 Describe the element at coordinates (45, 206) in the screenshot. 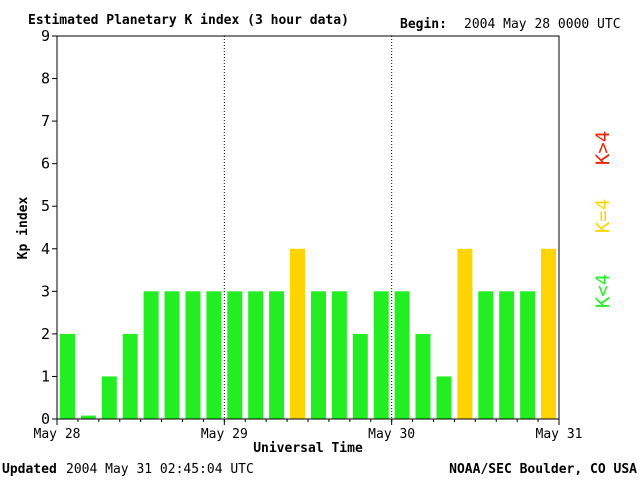

I see `y-tick-label: 5` at that location.